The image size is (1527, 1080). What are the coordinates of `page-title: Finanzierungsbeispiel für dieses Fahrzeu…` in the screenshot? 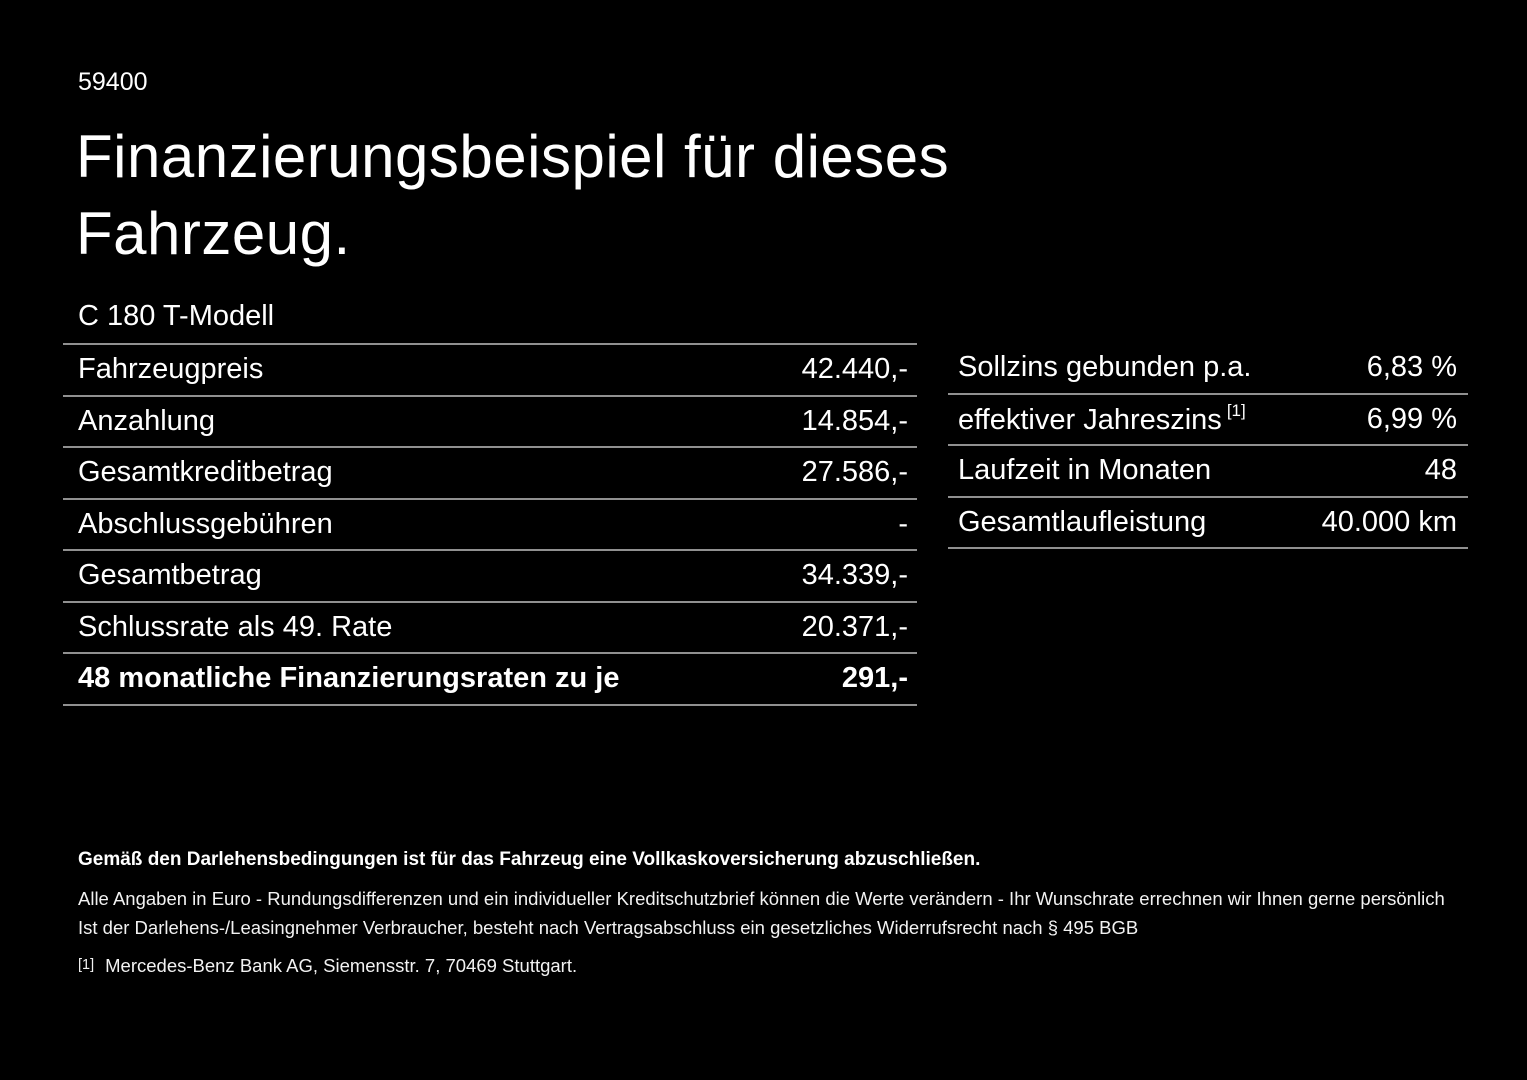 It's located at (512, 195).